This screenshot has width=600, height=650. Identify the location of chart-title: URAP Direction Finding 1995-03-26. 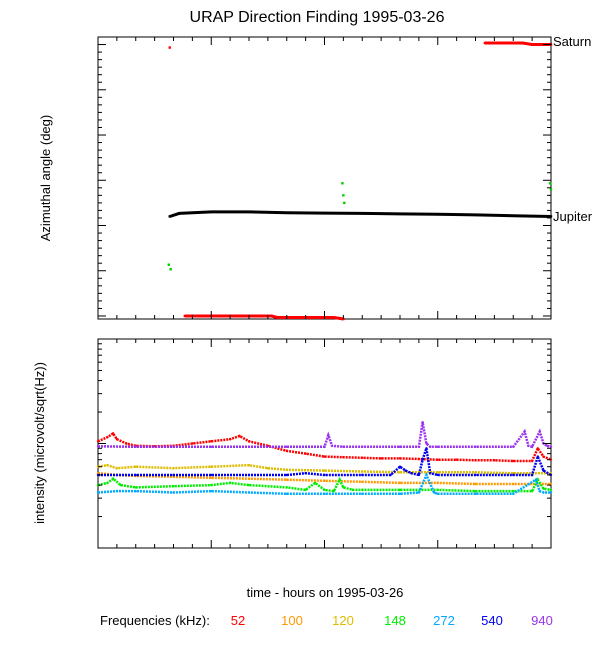
(317, 17).